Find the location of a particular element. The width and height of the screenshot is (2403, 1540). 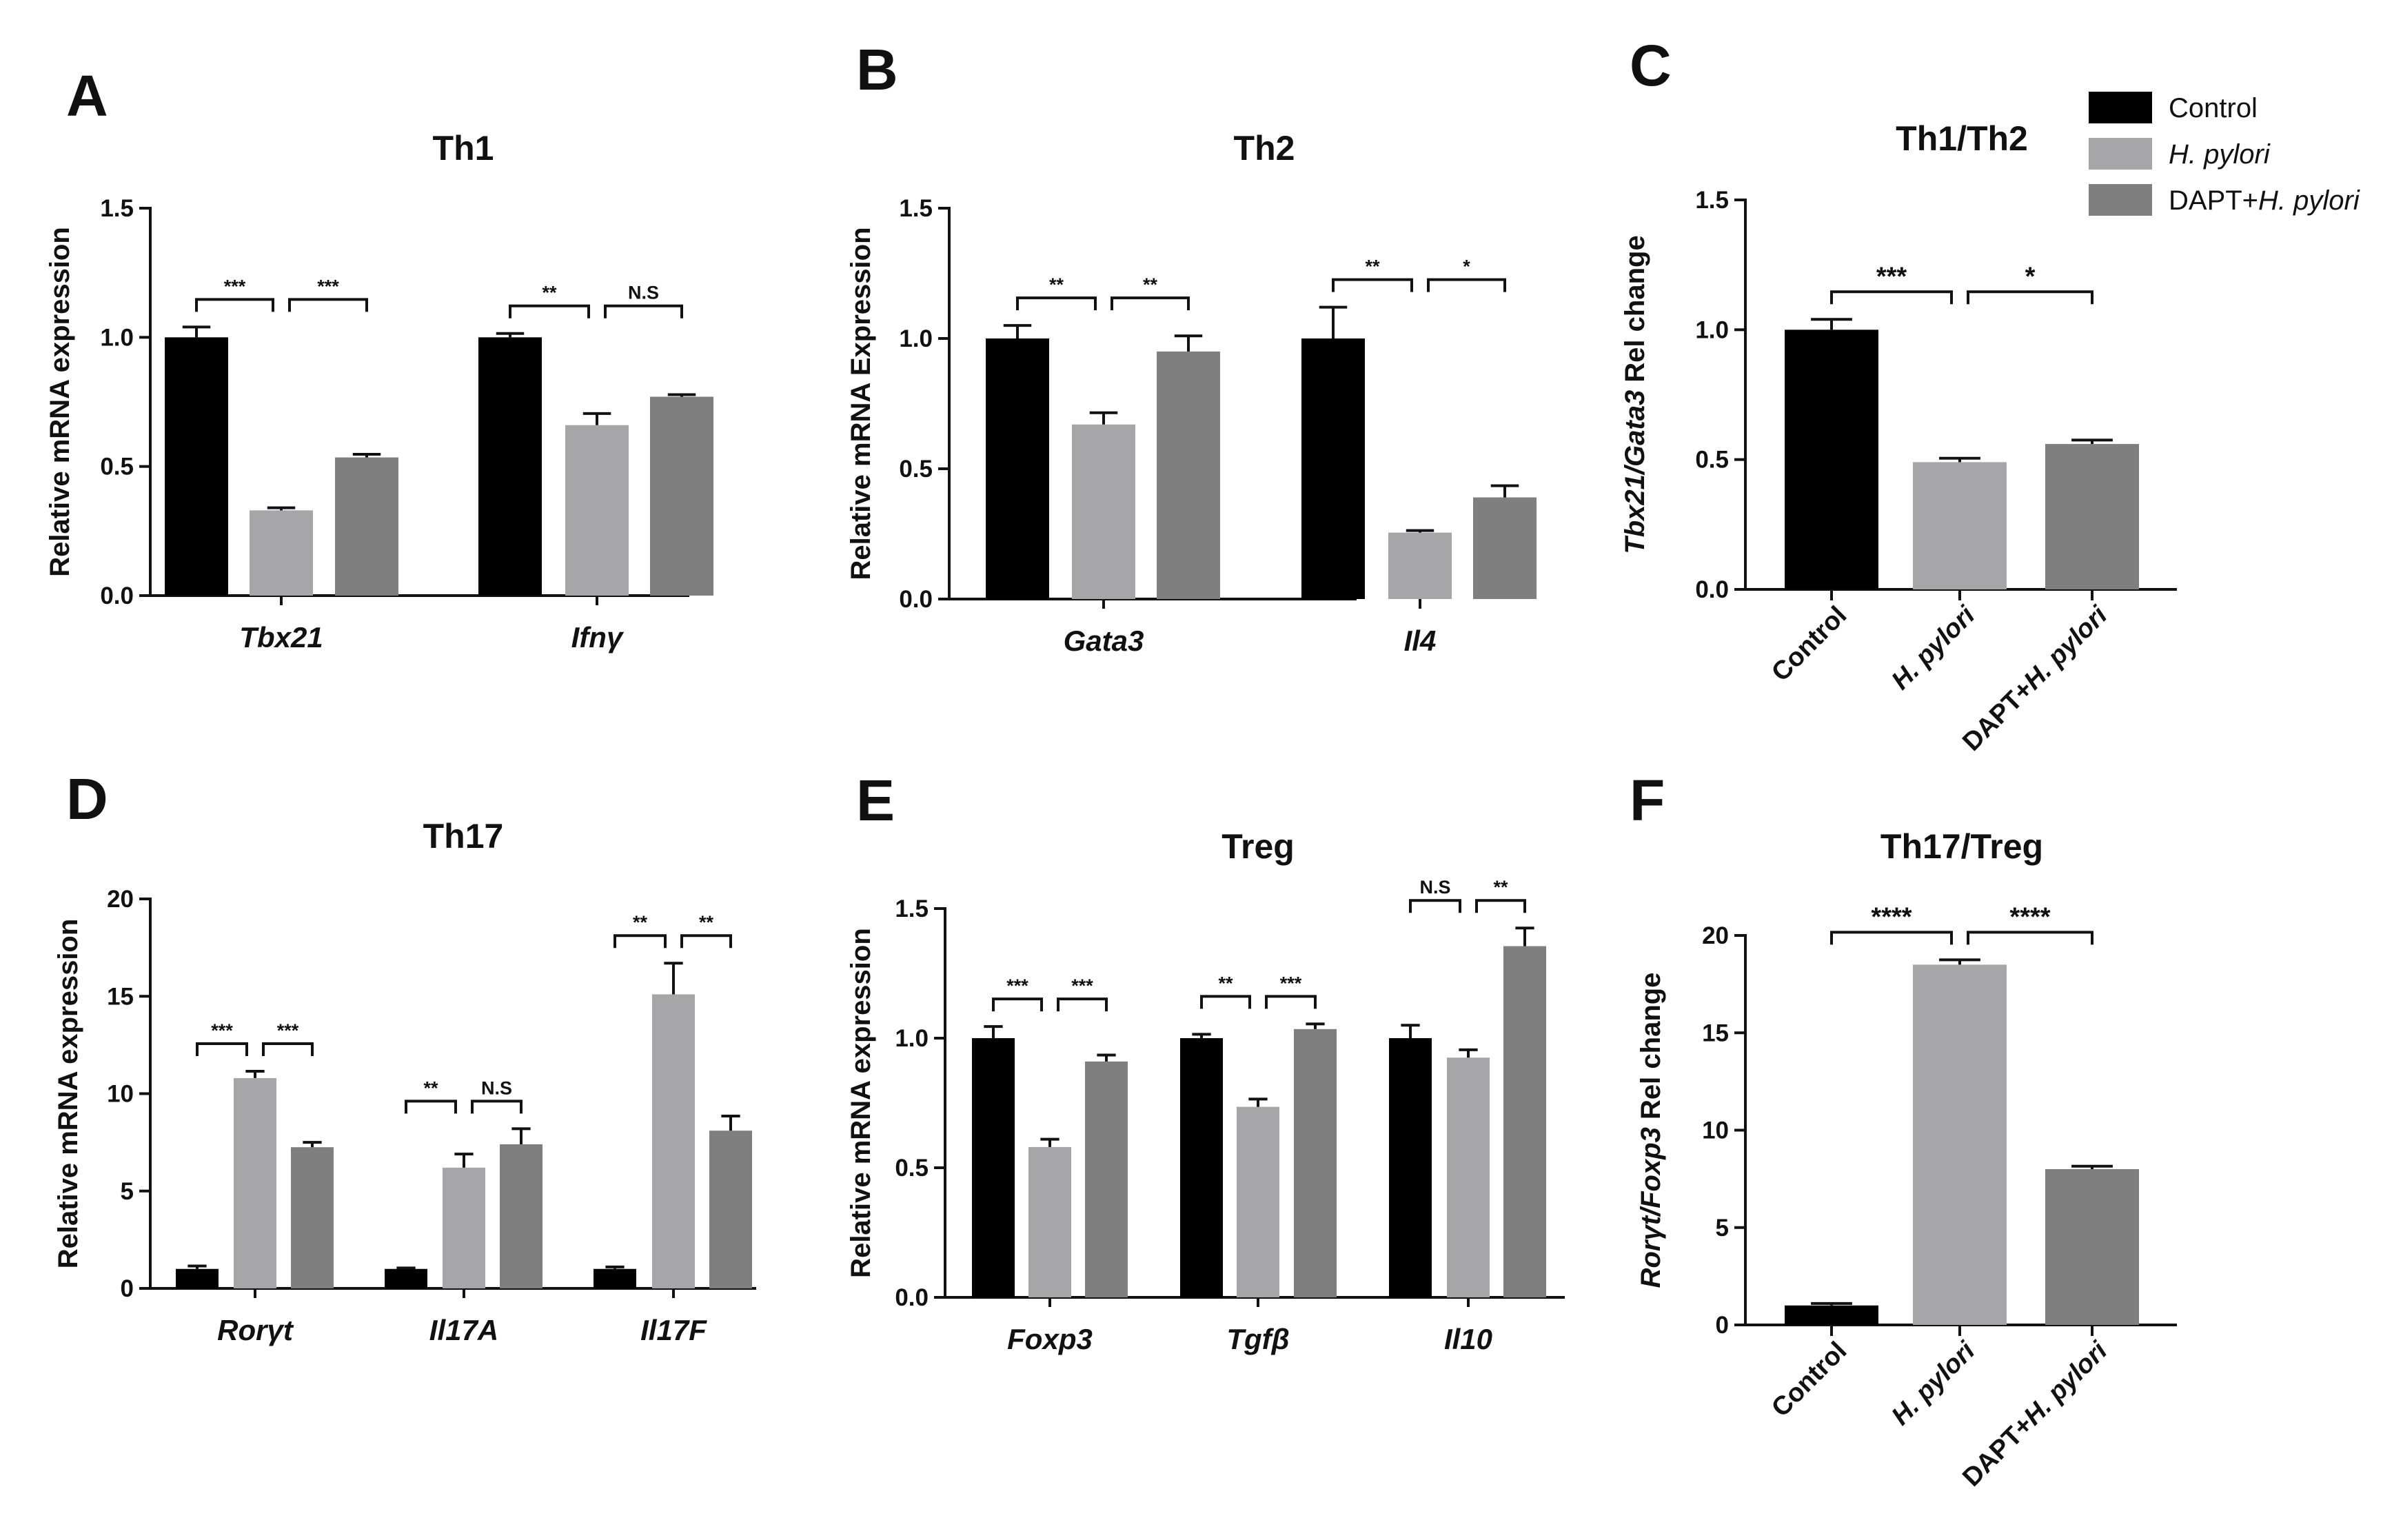

panel-title: Th1/Th2 is located at coordinates (1962, 138).